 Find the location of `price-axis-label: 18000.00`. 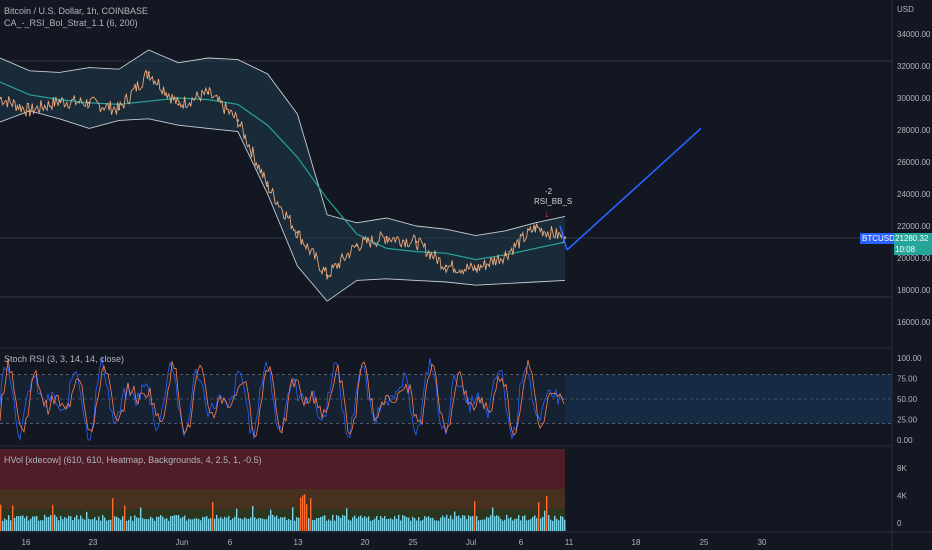

price-axis-label: 18000.00 is located at coordinates (914, 290).